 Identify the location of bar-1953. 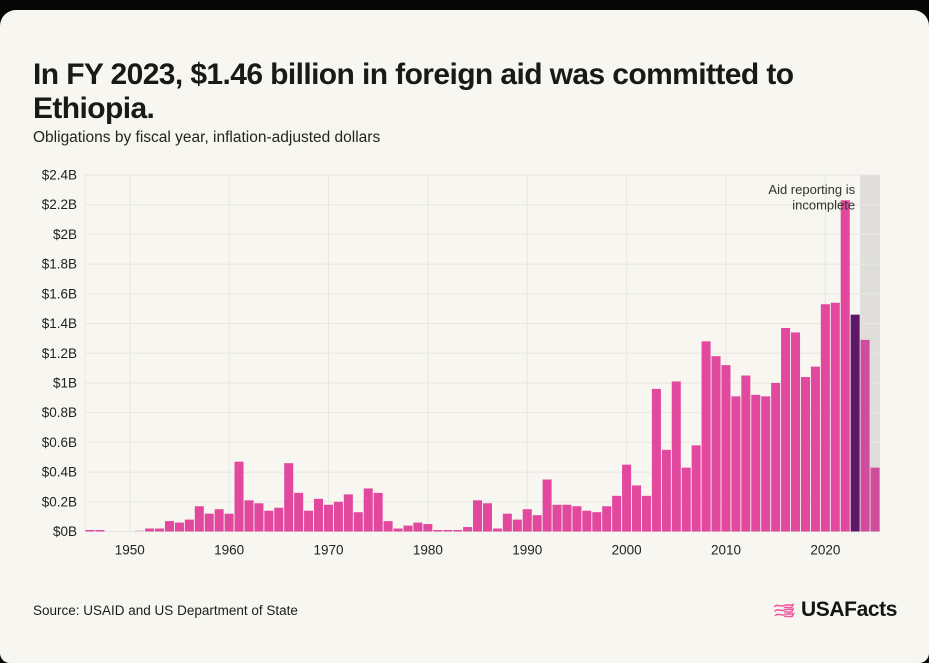
(160, 530).